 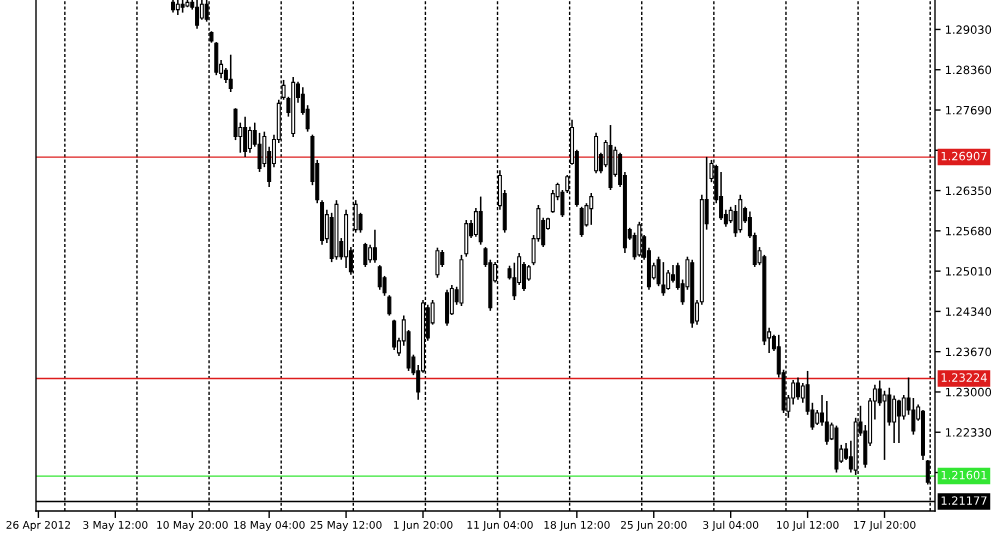 What do you see at coordinates (654, 525) in the screenshot?
I see `x-tick-label: 25 Jun 20:00` at bounding box center [654, 525].